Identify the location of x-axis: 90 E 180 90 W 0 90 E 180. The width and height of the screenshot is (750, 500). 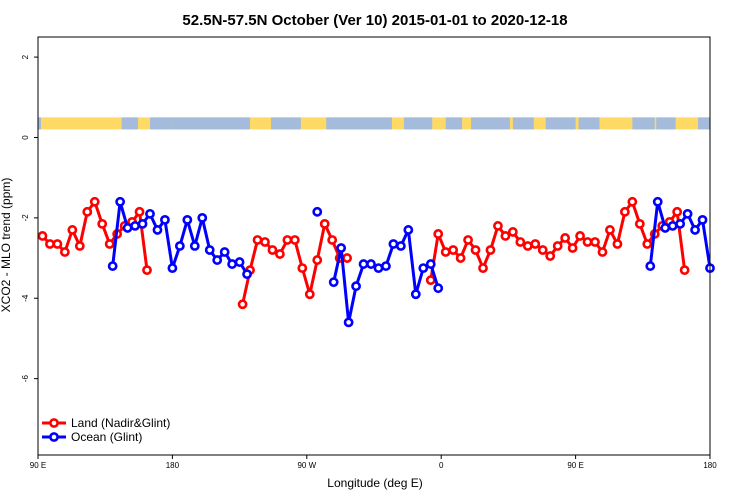
(373, 462).